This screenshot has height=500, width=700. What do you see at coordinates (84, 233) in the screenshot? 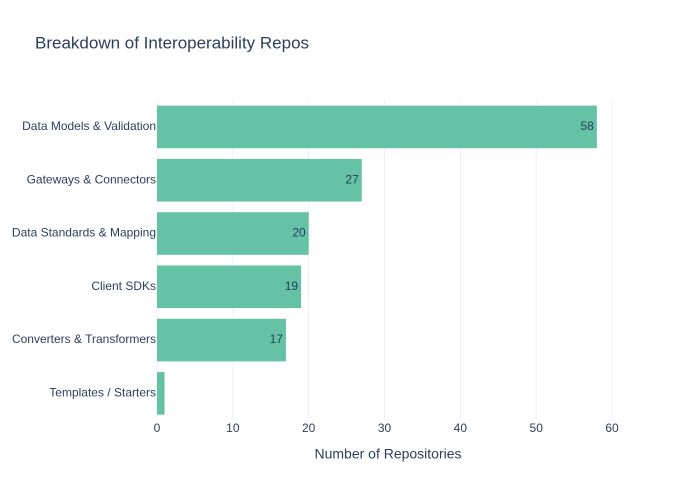
I see `y-tick-label: Data Standards & Mapping` at bounding box center [84, 233].